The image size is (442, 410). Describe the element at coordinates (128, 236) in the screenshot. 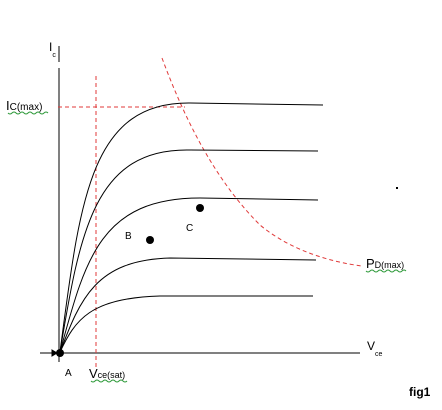

I see `point-b-label: B` at that location.